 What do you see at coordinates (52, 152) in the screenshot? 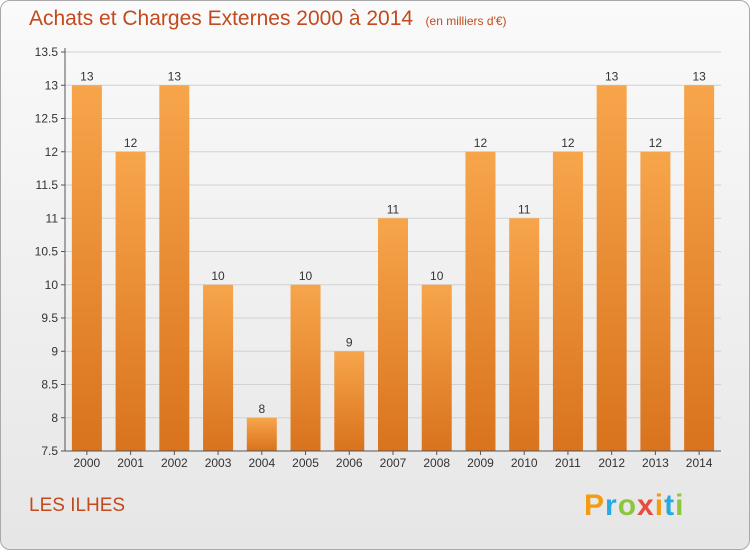
I see `y-tick-label-9: 12` at bounding box center [52, 152].